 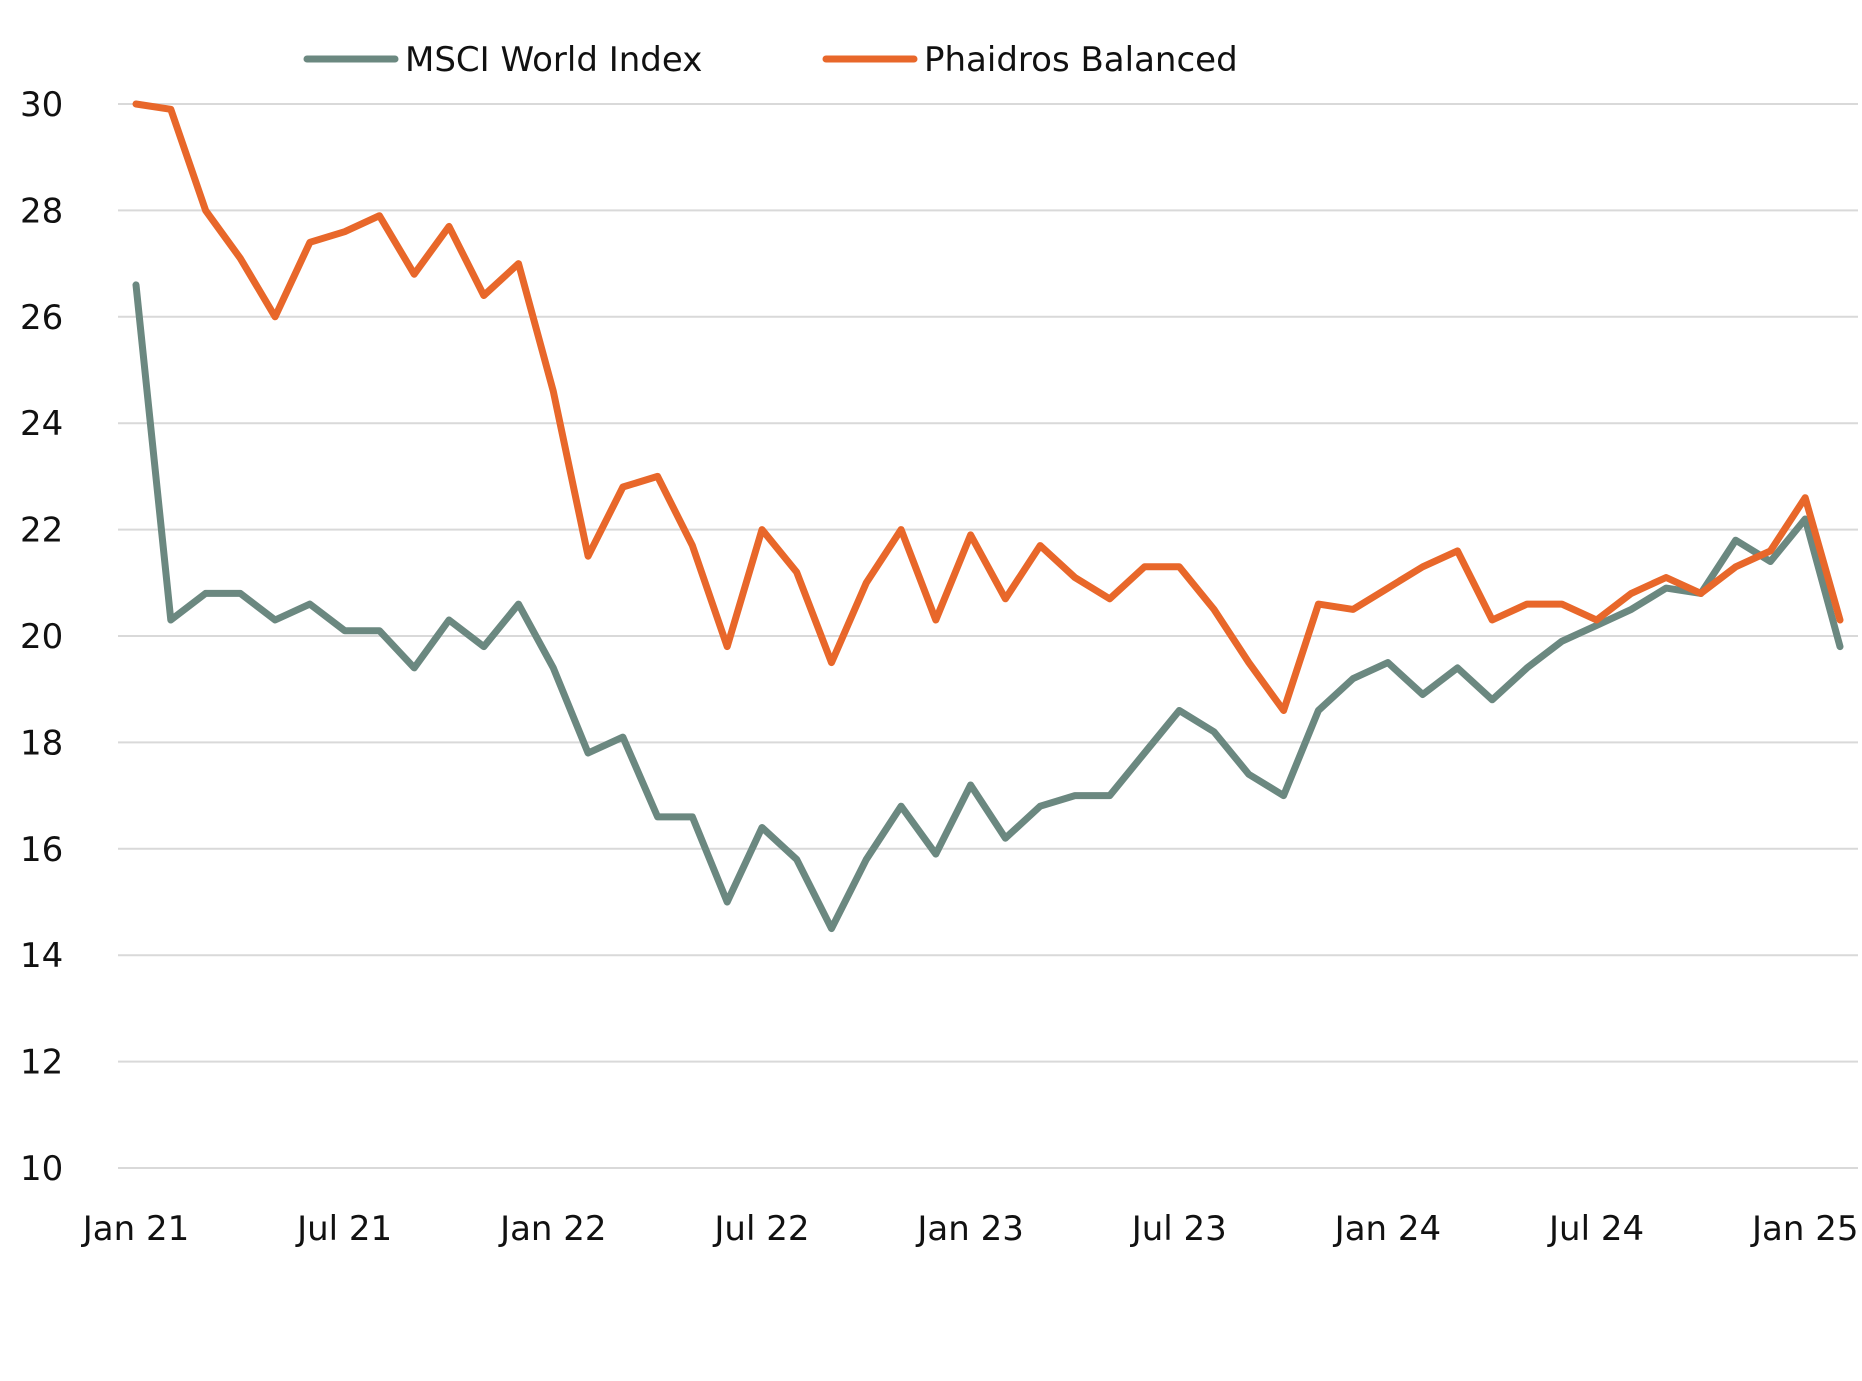 What do you see at coordinates (41, 105) in the screenshot?
I see `y-tick-label: 30` at bounding box center [41, 105].